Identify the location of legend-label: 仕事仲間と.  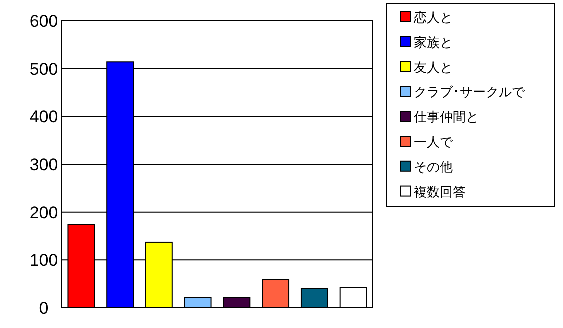
(446, 117).